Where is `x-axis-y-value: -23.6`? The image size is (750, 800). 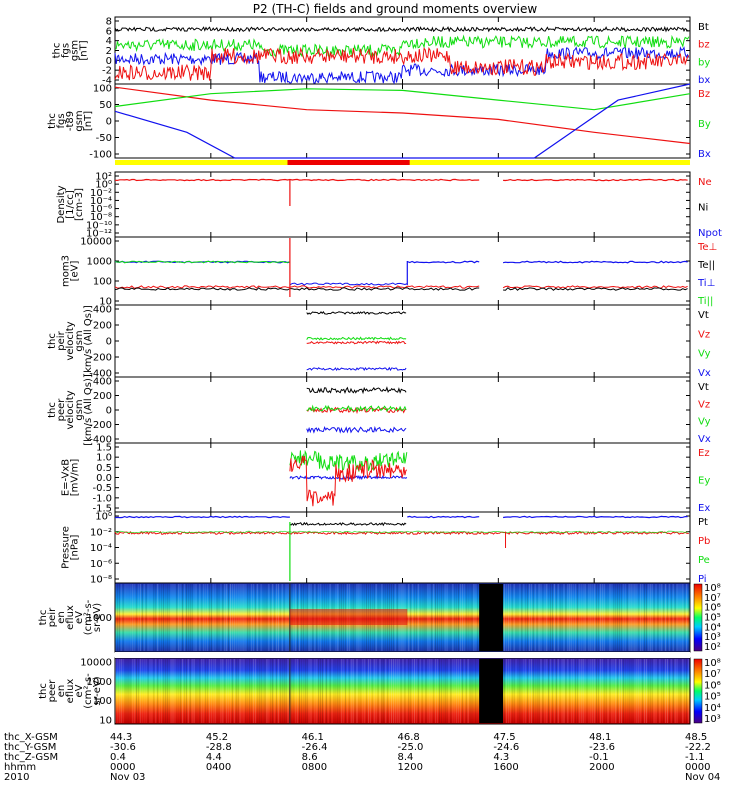 x-axis-y-value: -23.6 is located at coordinates (602, 747).